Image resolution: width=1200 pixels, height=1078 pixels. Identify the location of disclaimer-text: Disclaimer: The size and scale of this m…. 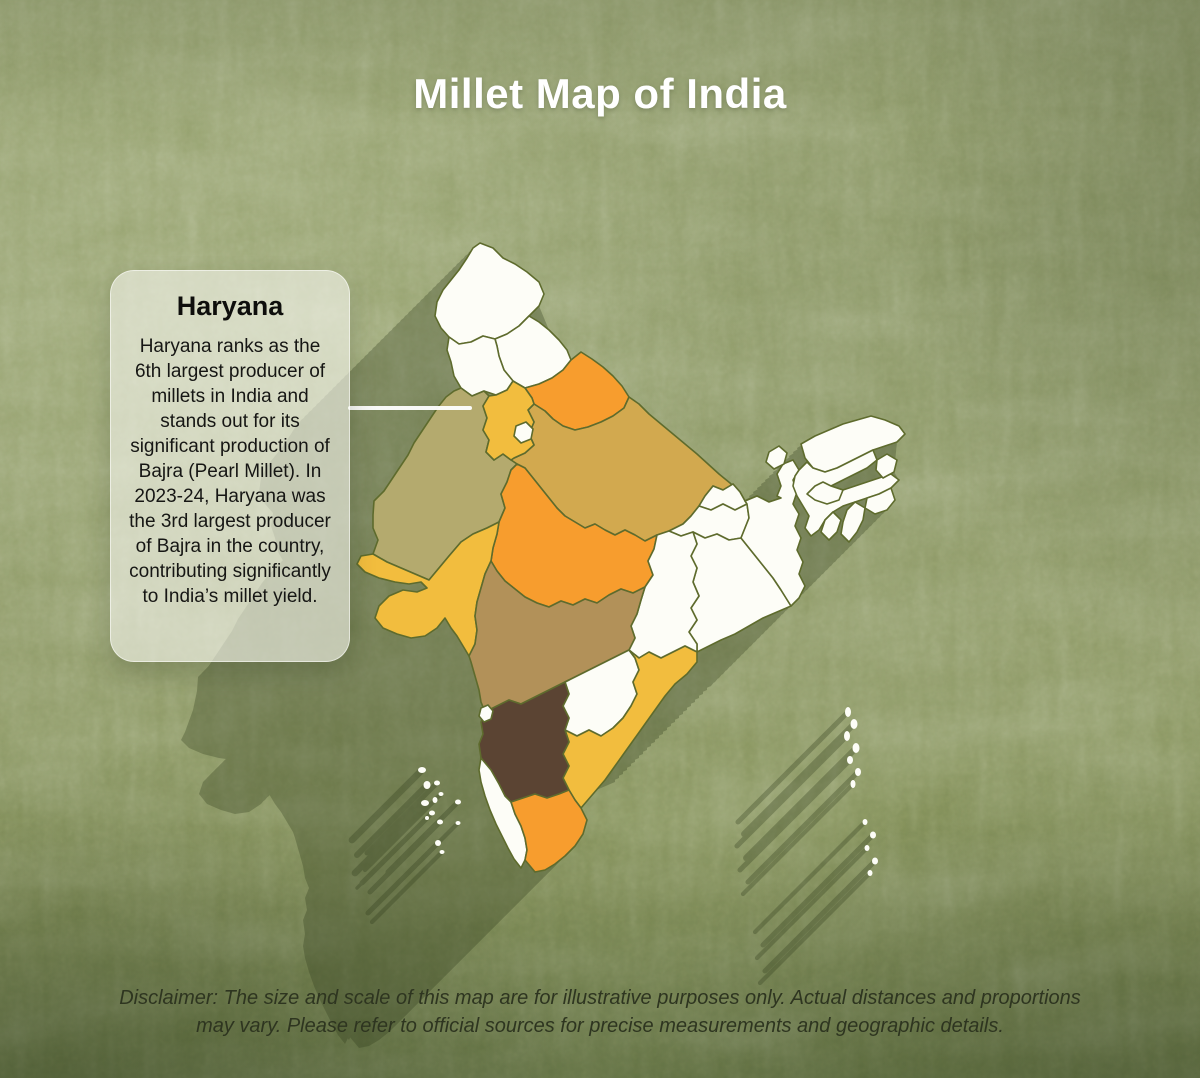
(600, 1012).